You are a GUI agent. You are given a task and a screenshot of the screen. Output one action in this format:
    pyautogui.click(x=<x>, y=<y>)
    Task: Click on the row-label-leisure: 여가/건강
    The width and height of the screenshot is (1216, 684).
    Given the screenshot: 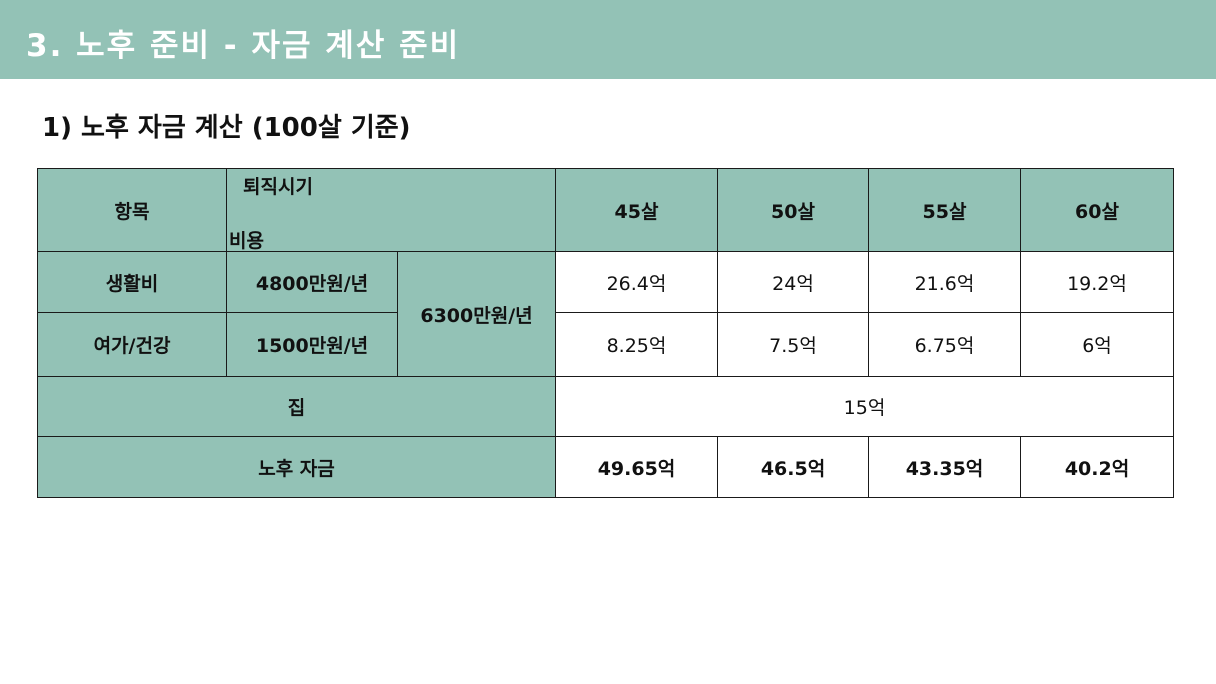 What is the action you would take?
    pyautogui.click(x=132, y=344)
    